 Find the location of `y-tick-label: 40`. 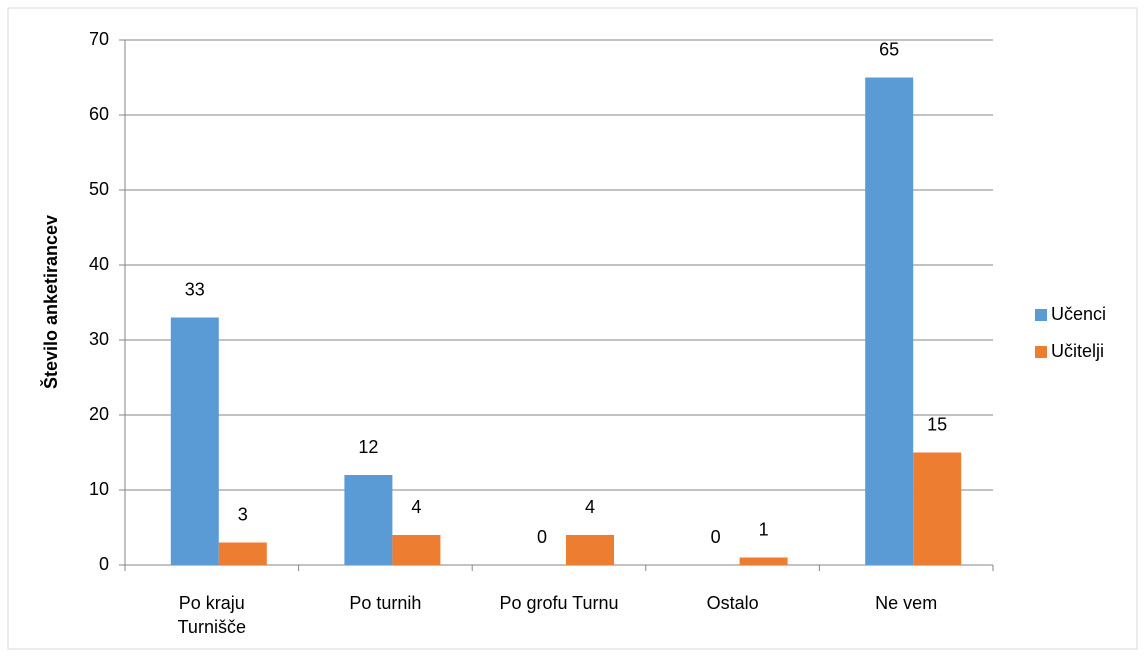

y-tick-label: 40 is located at coordinates (99, 264).